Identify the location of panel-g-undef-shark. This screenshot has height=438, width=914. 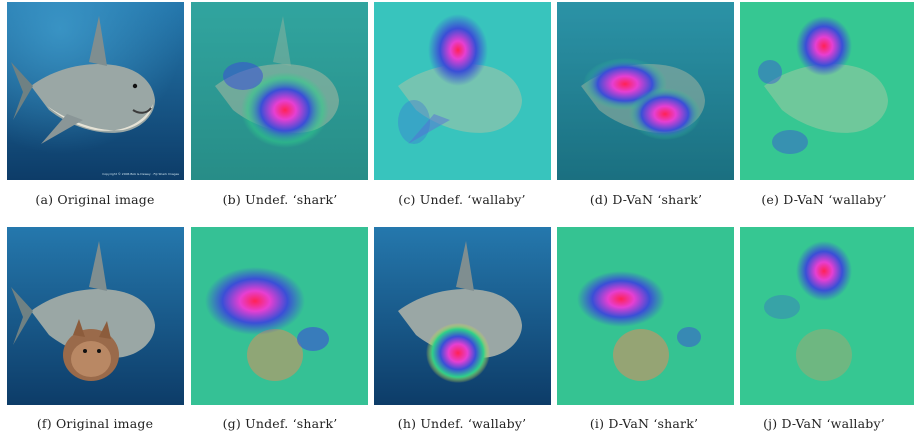
(279, 316).